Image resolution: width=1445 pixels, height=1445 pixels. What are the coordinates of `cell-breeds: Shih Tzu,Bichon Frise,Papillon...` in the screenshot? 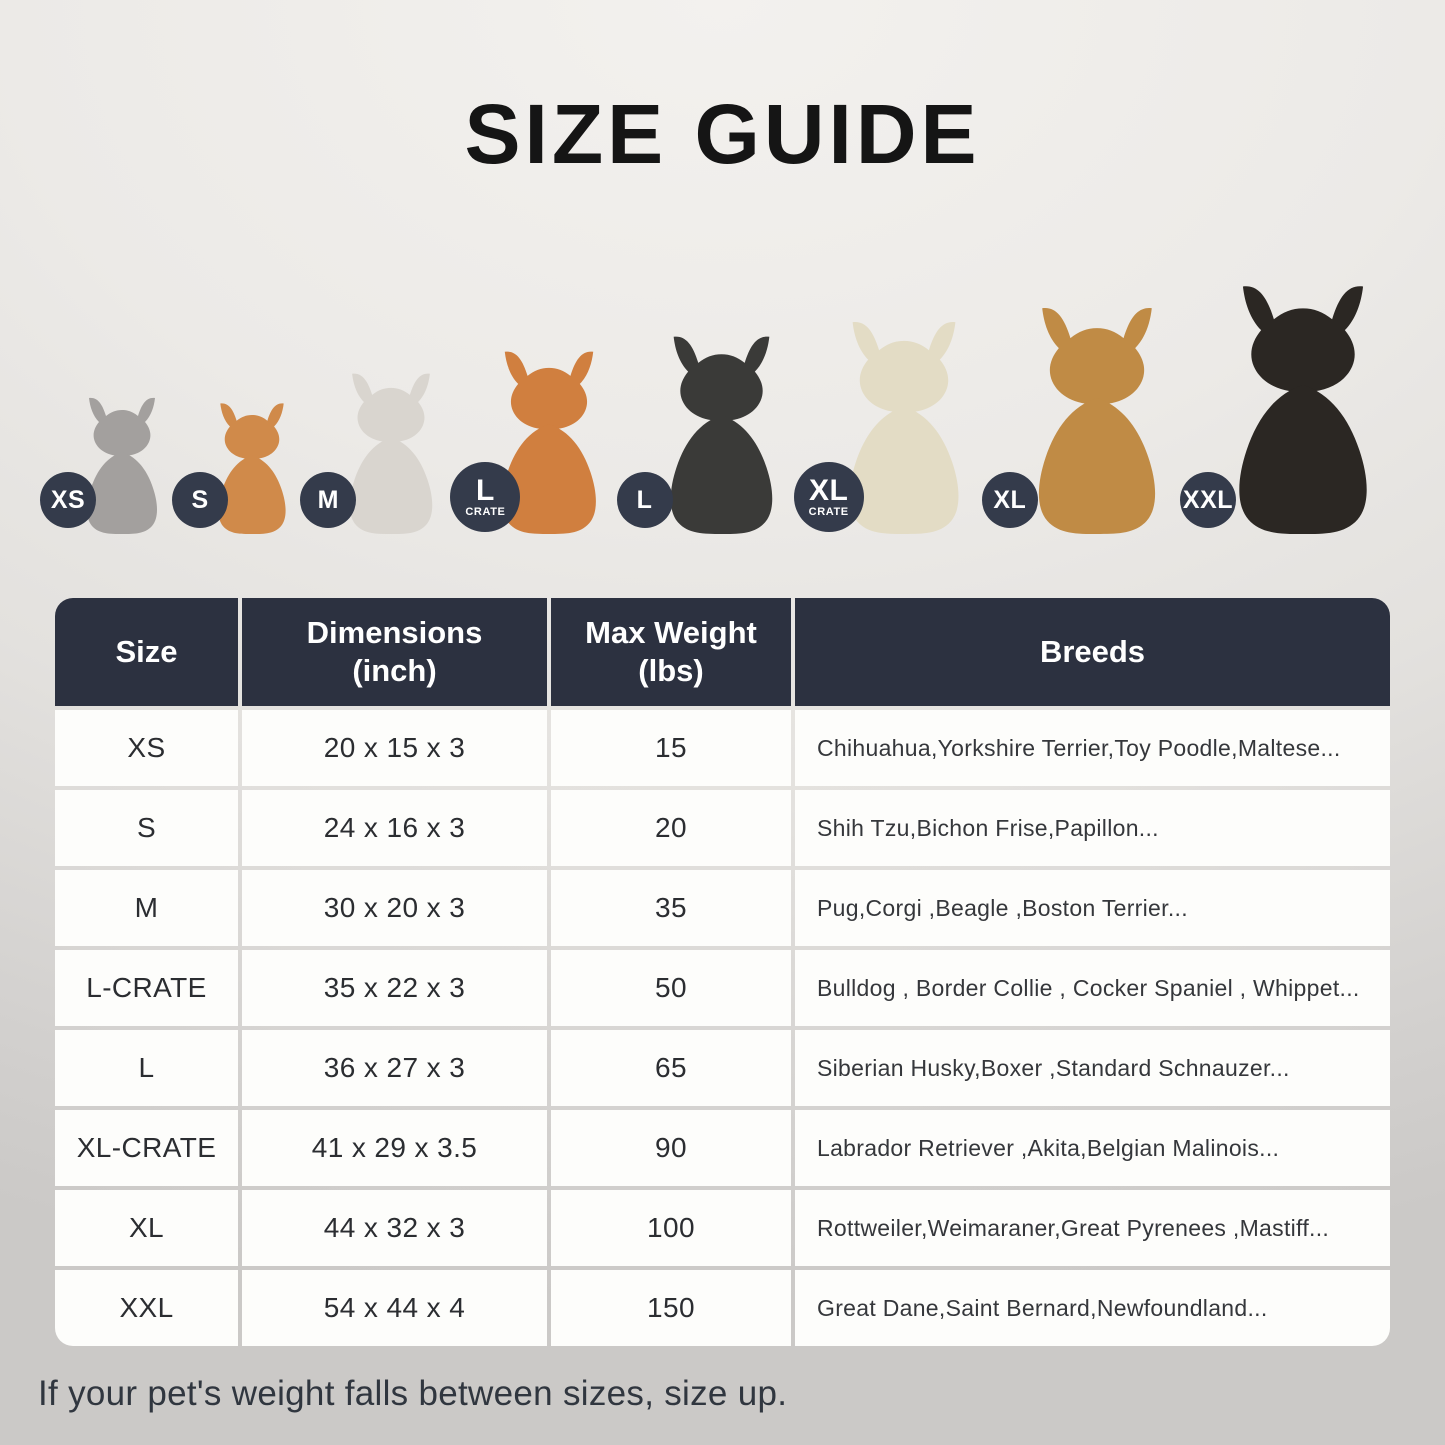 It's located at (1092, 828).